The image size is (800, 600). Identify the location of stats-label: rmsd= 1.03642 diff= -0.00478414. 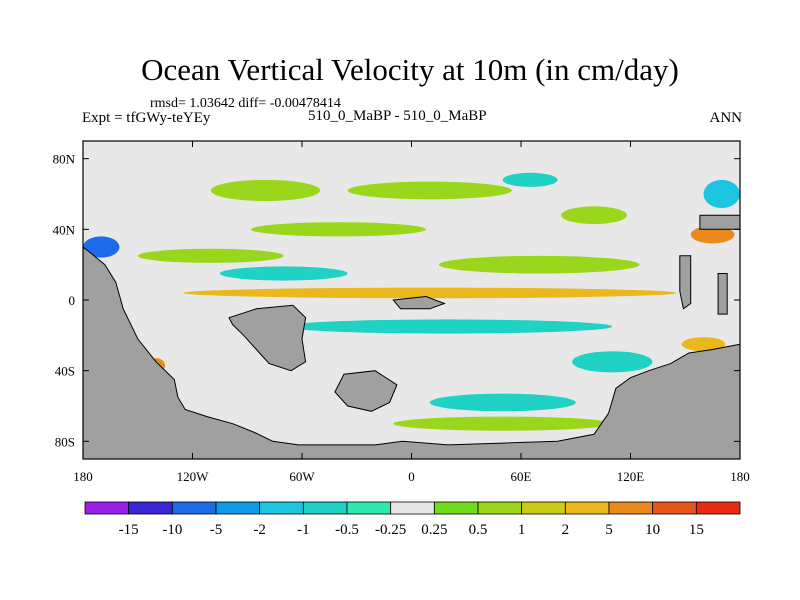
(245, 103).